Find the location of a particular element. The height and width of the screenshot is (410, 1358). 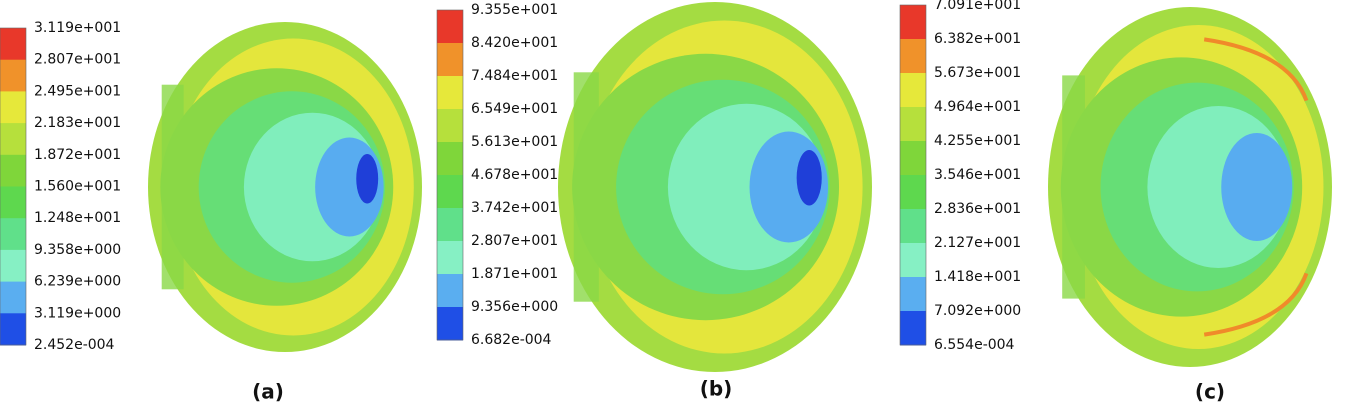

colorbar-label: 3.119e+001 is located at coordinates (77, 28).